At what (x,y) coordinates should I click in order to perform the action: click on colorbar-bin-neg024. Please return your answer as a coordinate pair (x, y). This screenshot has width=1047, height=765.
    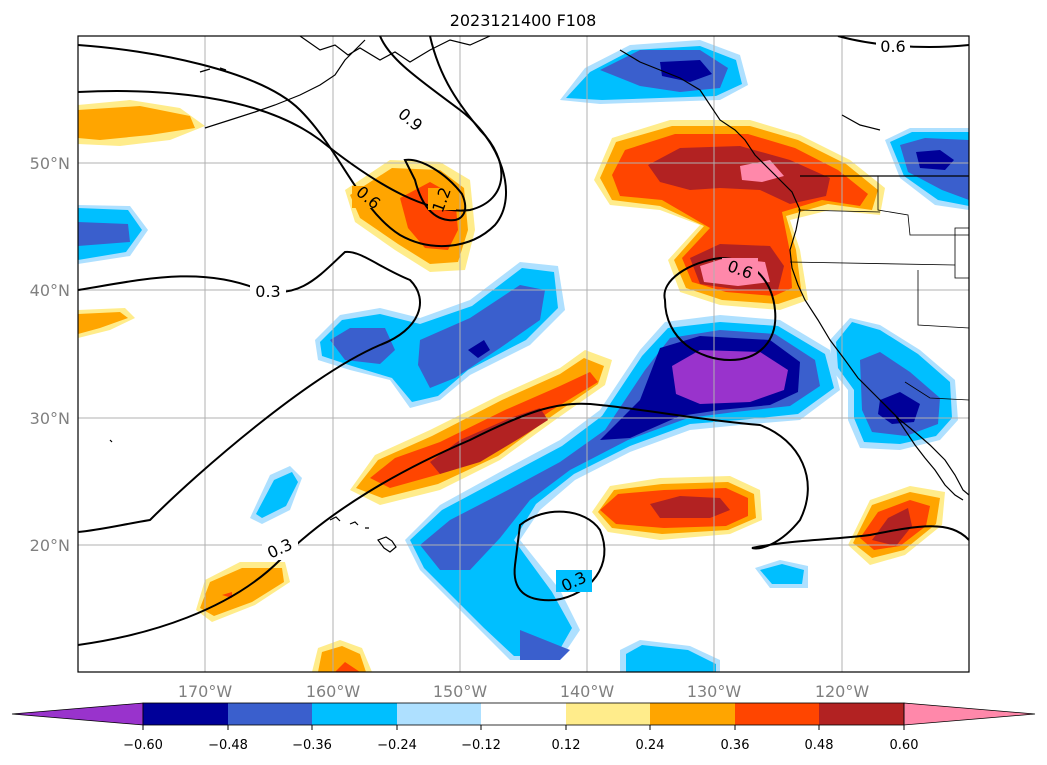
    Looking at the image, I should click on (439, 714).